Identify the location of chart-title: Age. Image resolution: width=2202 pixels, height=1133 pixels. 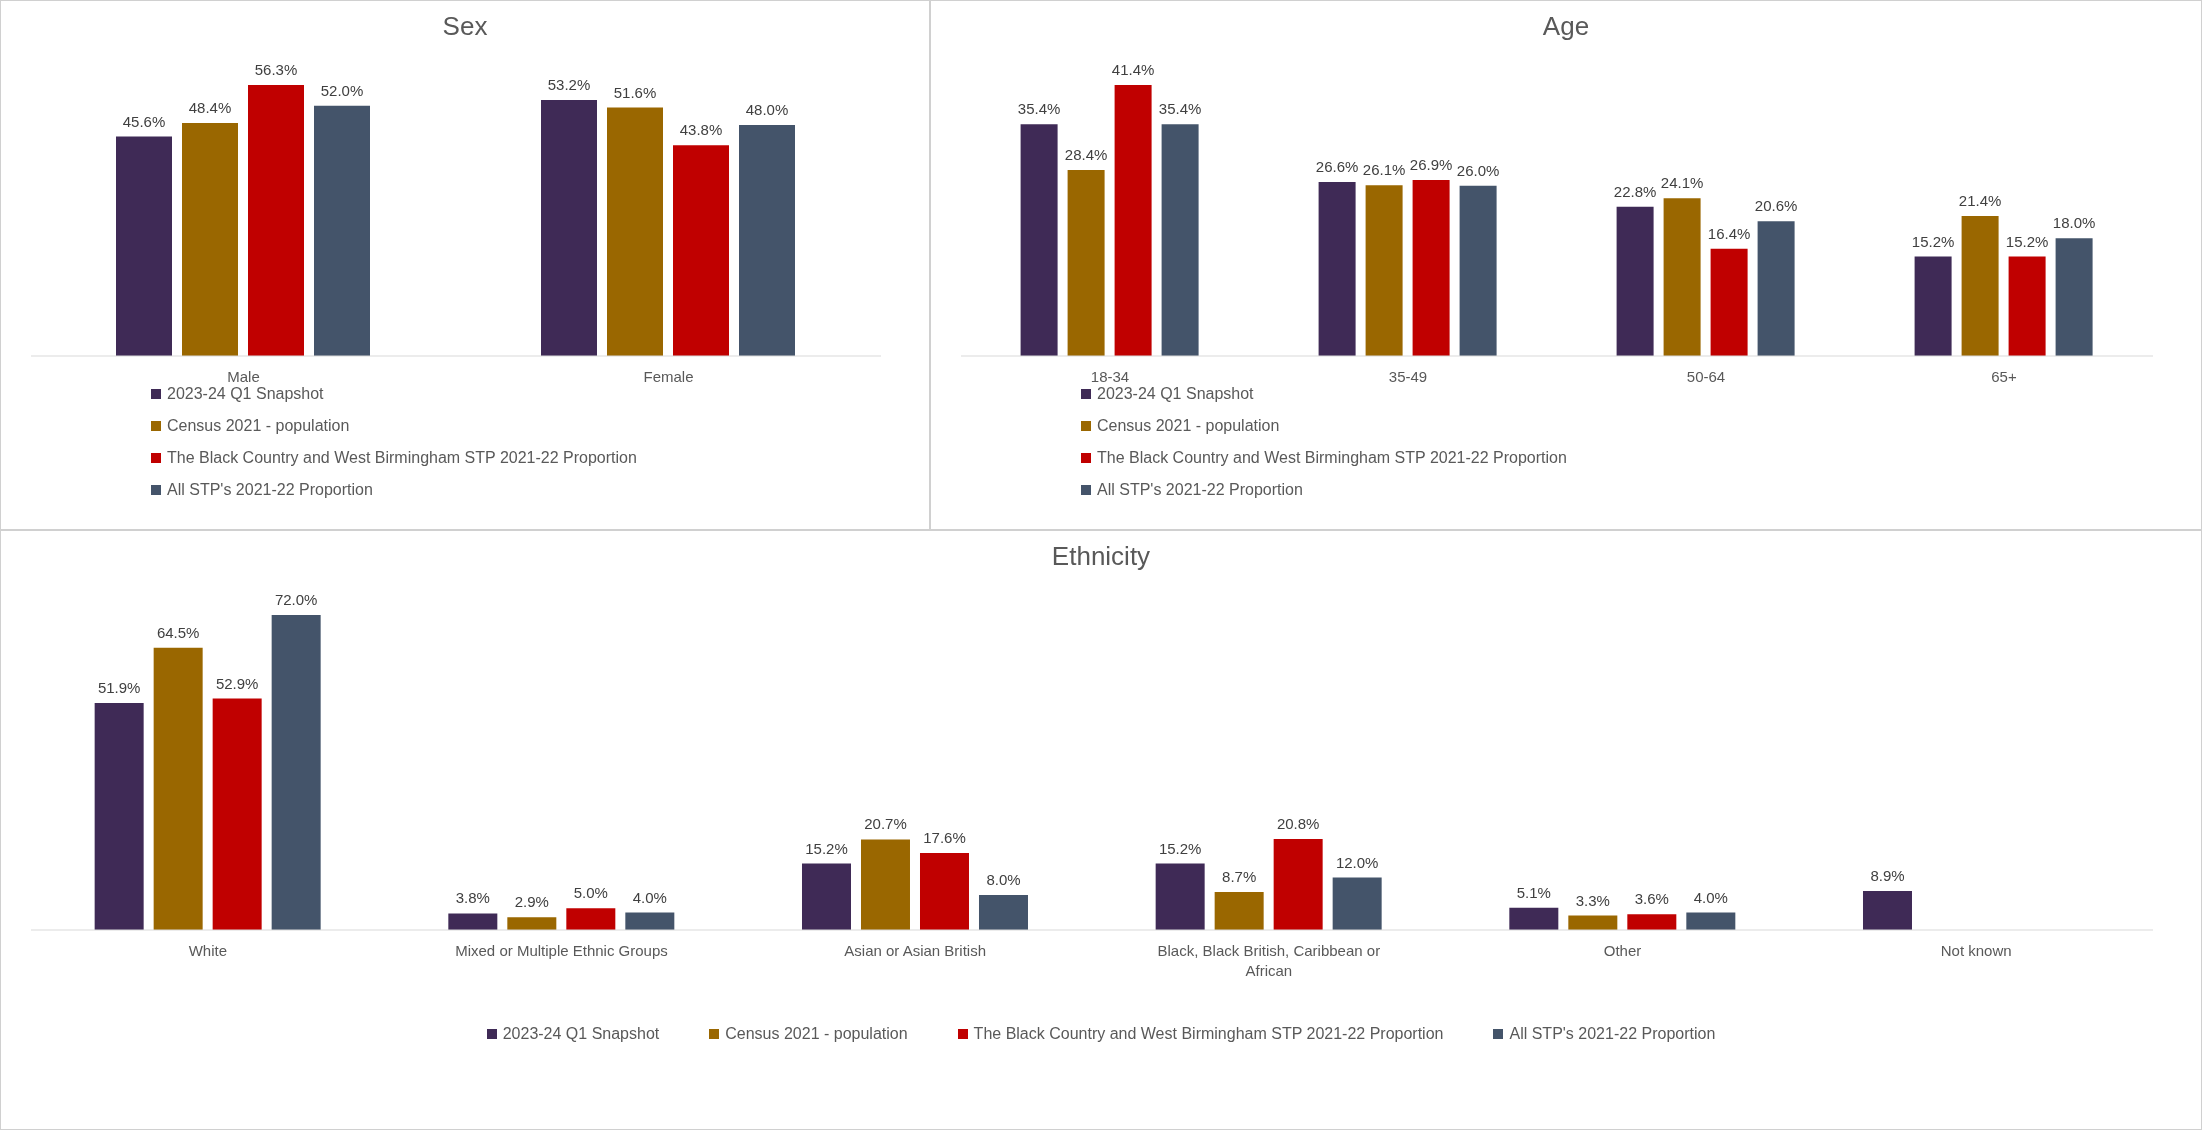
(1566, 27).